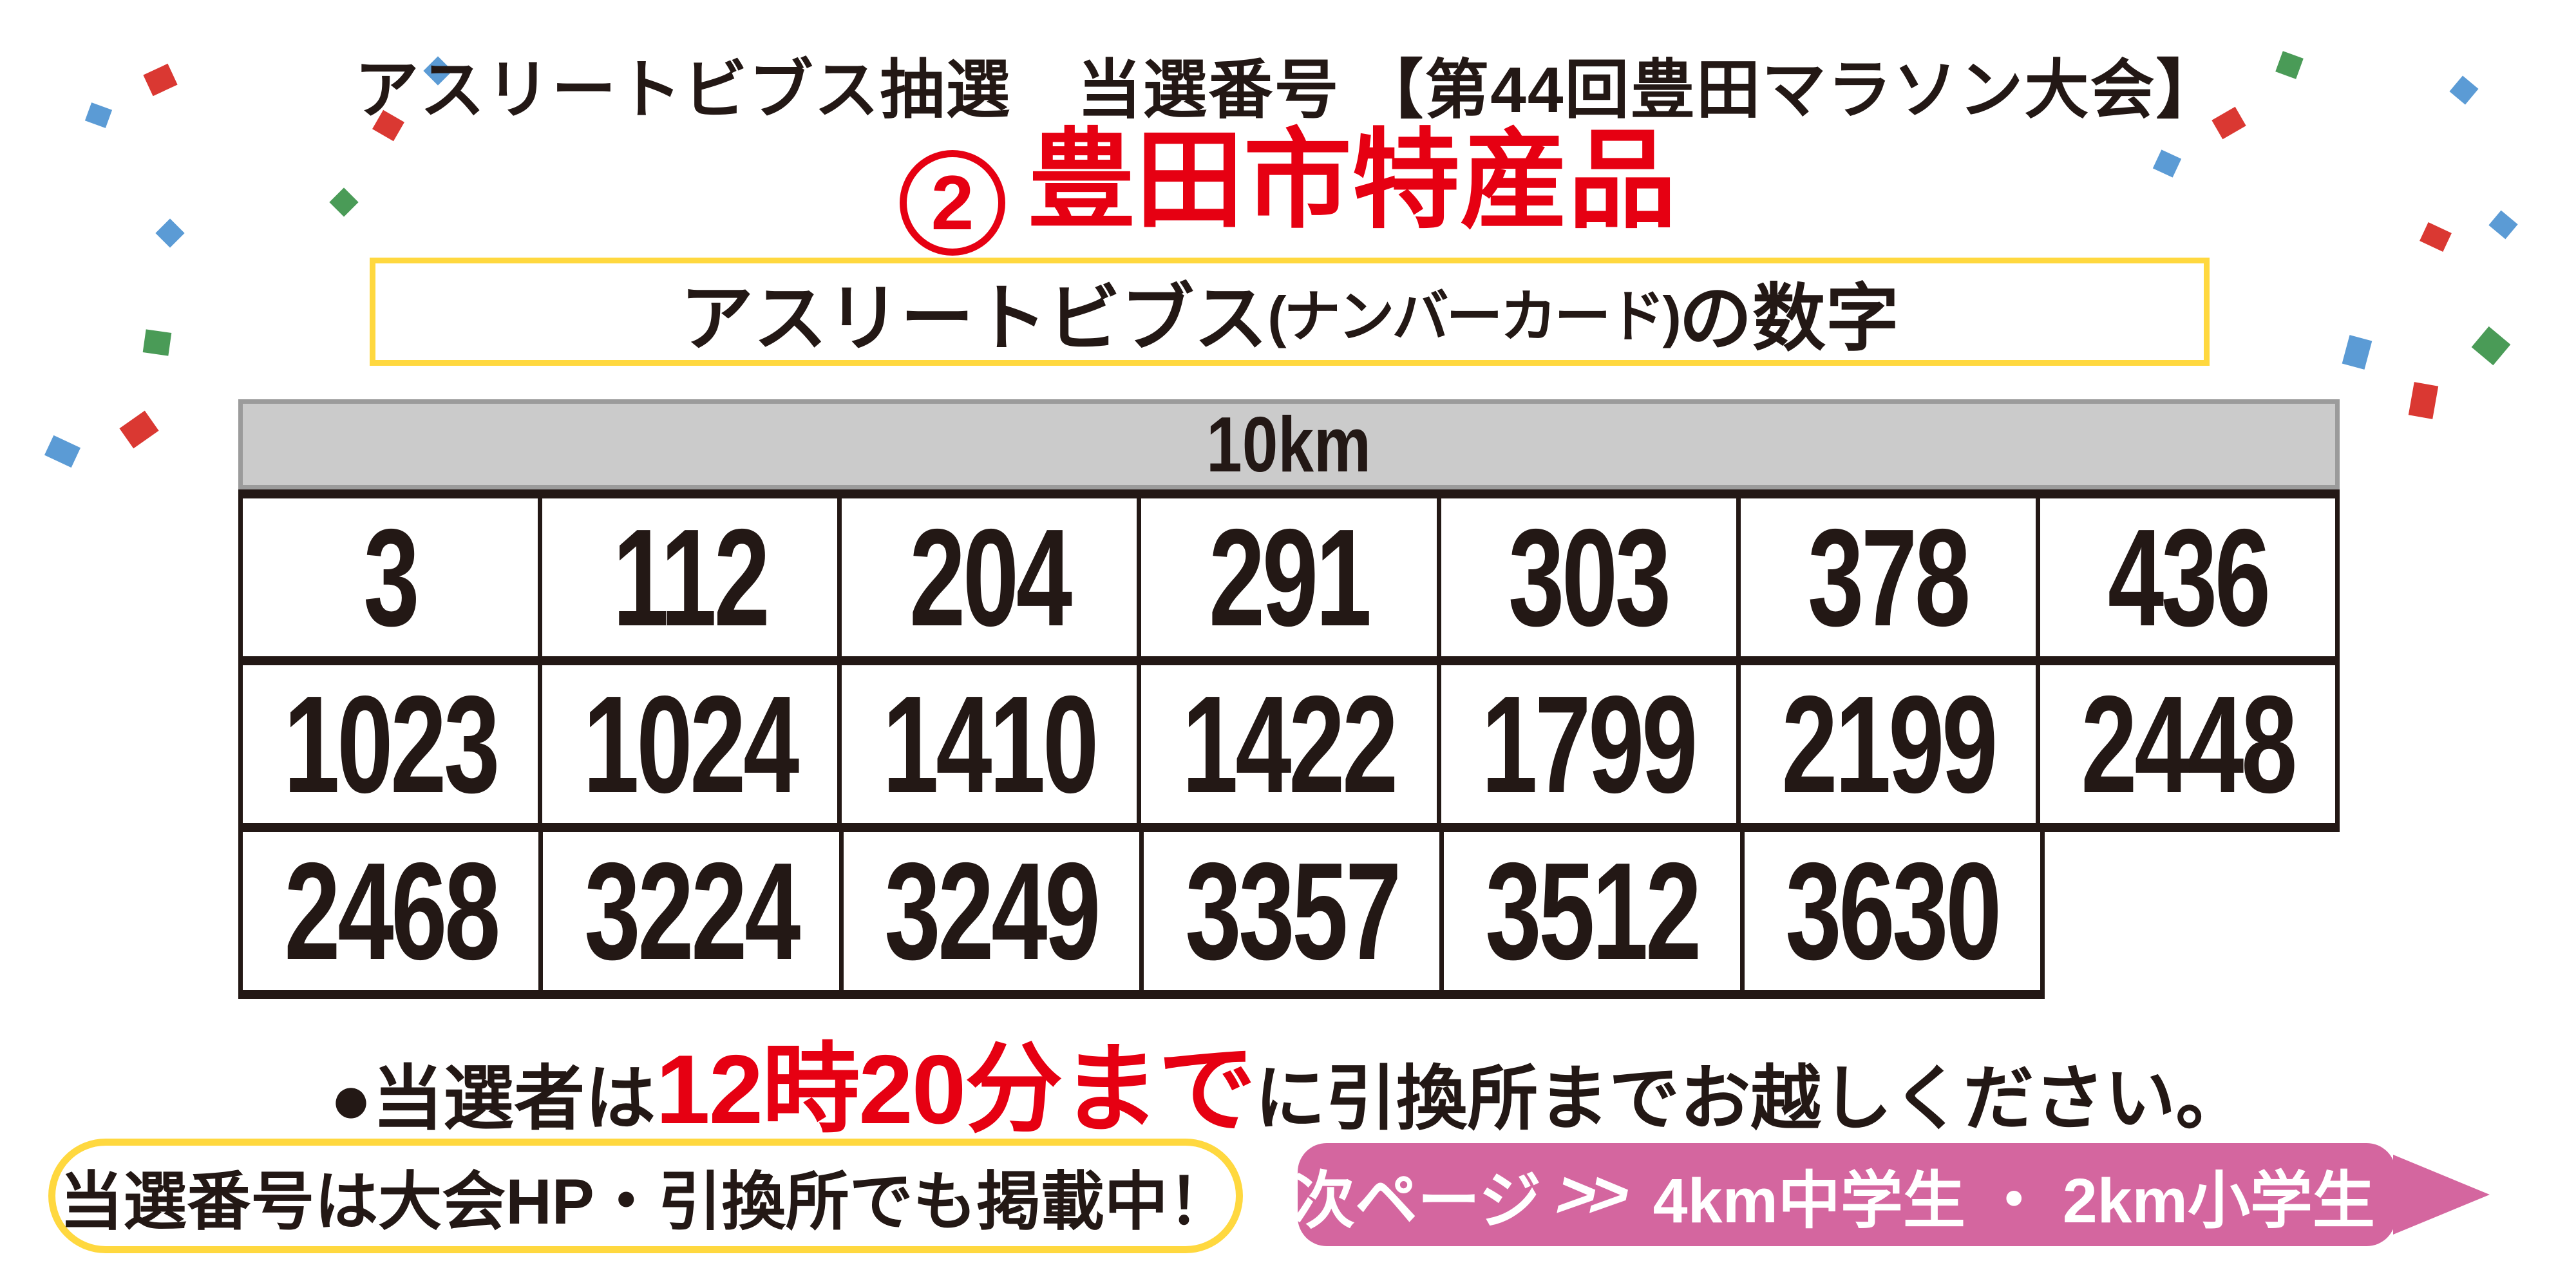 This screenshot has height=1288, width=2576. Describe the element at coordinates (645, 1196) in the screenshot. I see `winning-numbers-info-pill: 当選番号は大会HP・引換所でも掲載中！` at that location.